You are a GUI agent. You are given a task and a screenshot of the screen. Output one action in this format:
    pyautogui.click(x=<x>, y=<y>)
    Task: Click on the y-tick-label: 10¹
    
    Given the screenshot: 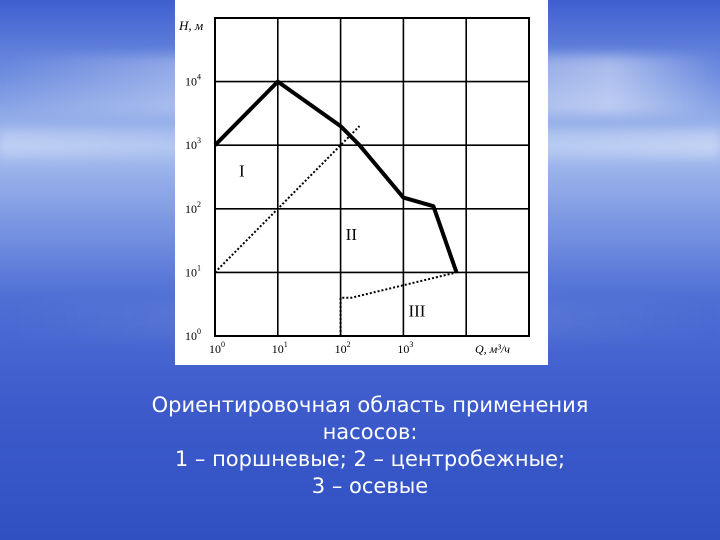 What is the action you would take?
    pyautogui.click(x=193, y=271)
    